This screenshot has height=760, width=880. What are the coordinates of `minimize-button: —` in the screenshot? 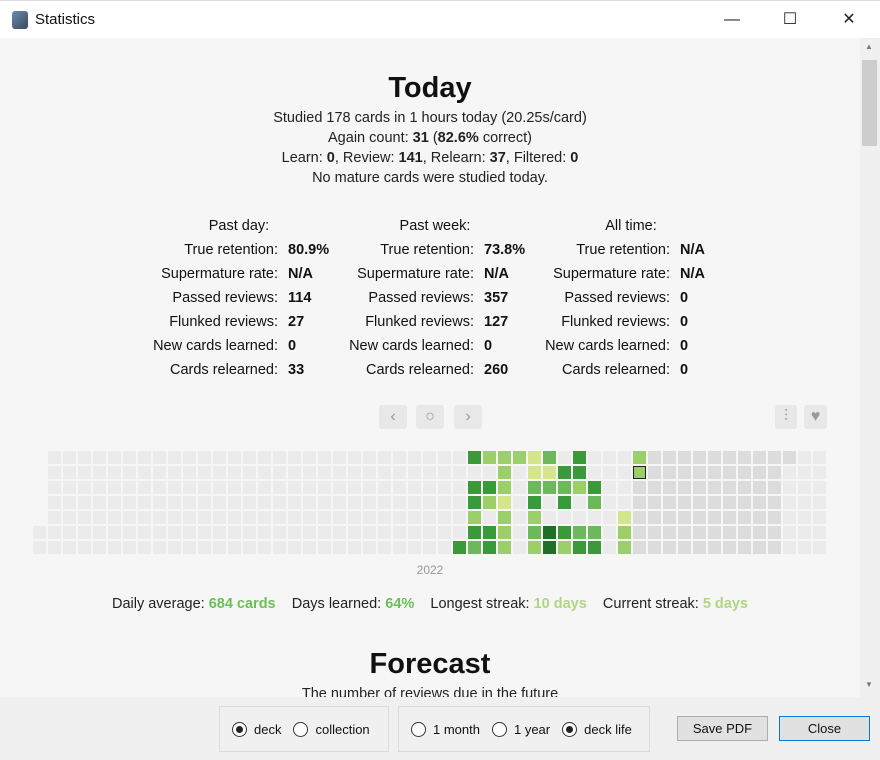 It's located at (732, 19).